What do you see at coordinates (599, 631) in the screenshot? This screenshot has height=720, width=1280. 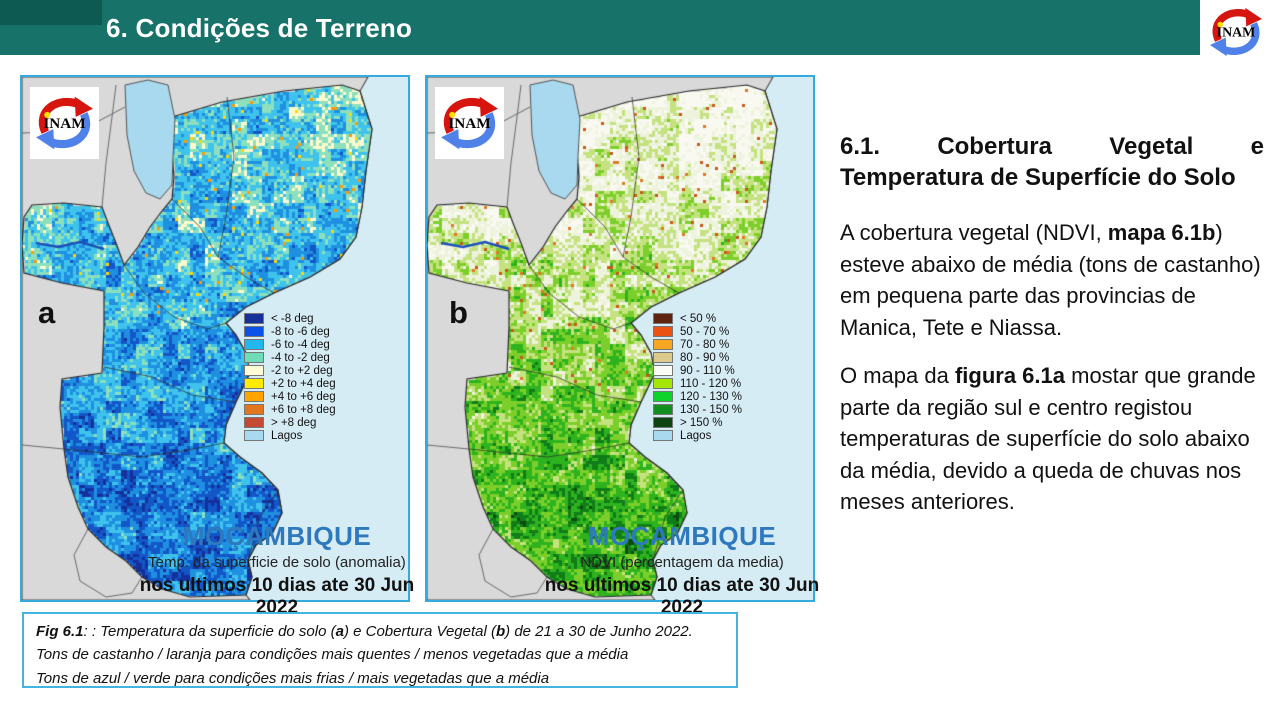 I see `text-run: ) de 21 a 30 de Junho 2022.` at bounding box center [599, 631].